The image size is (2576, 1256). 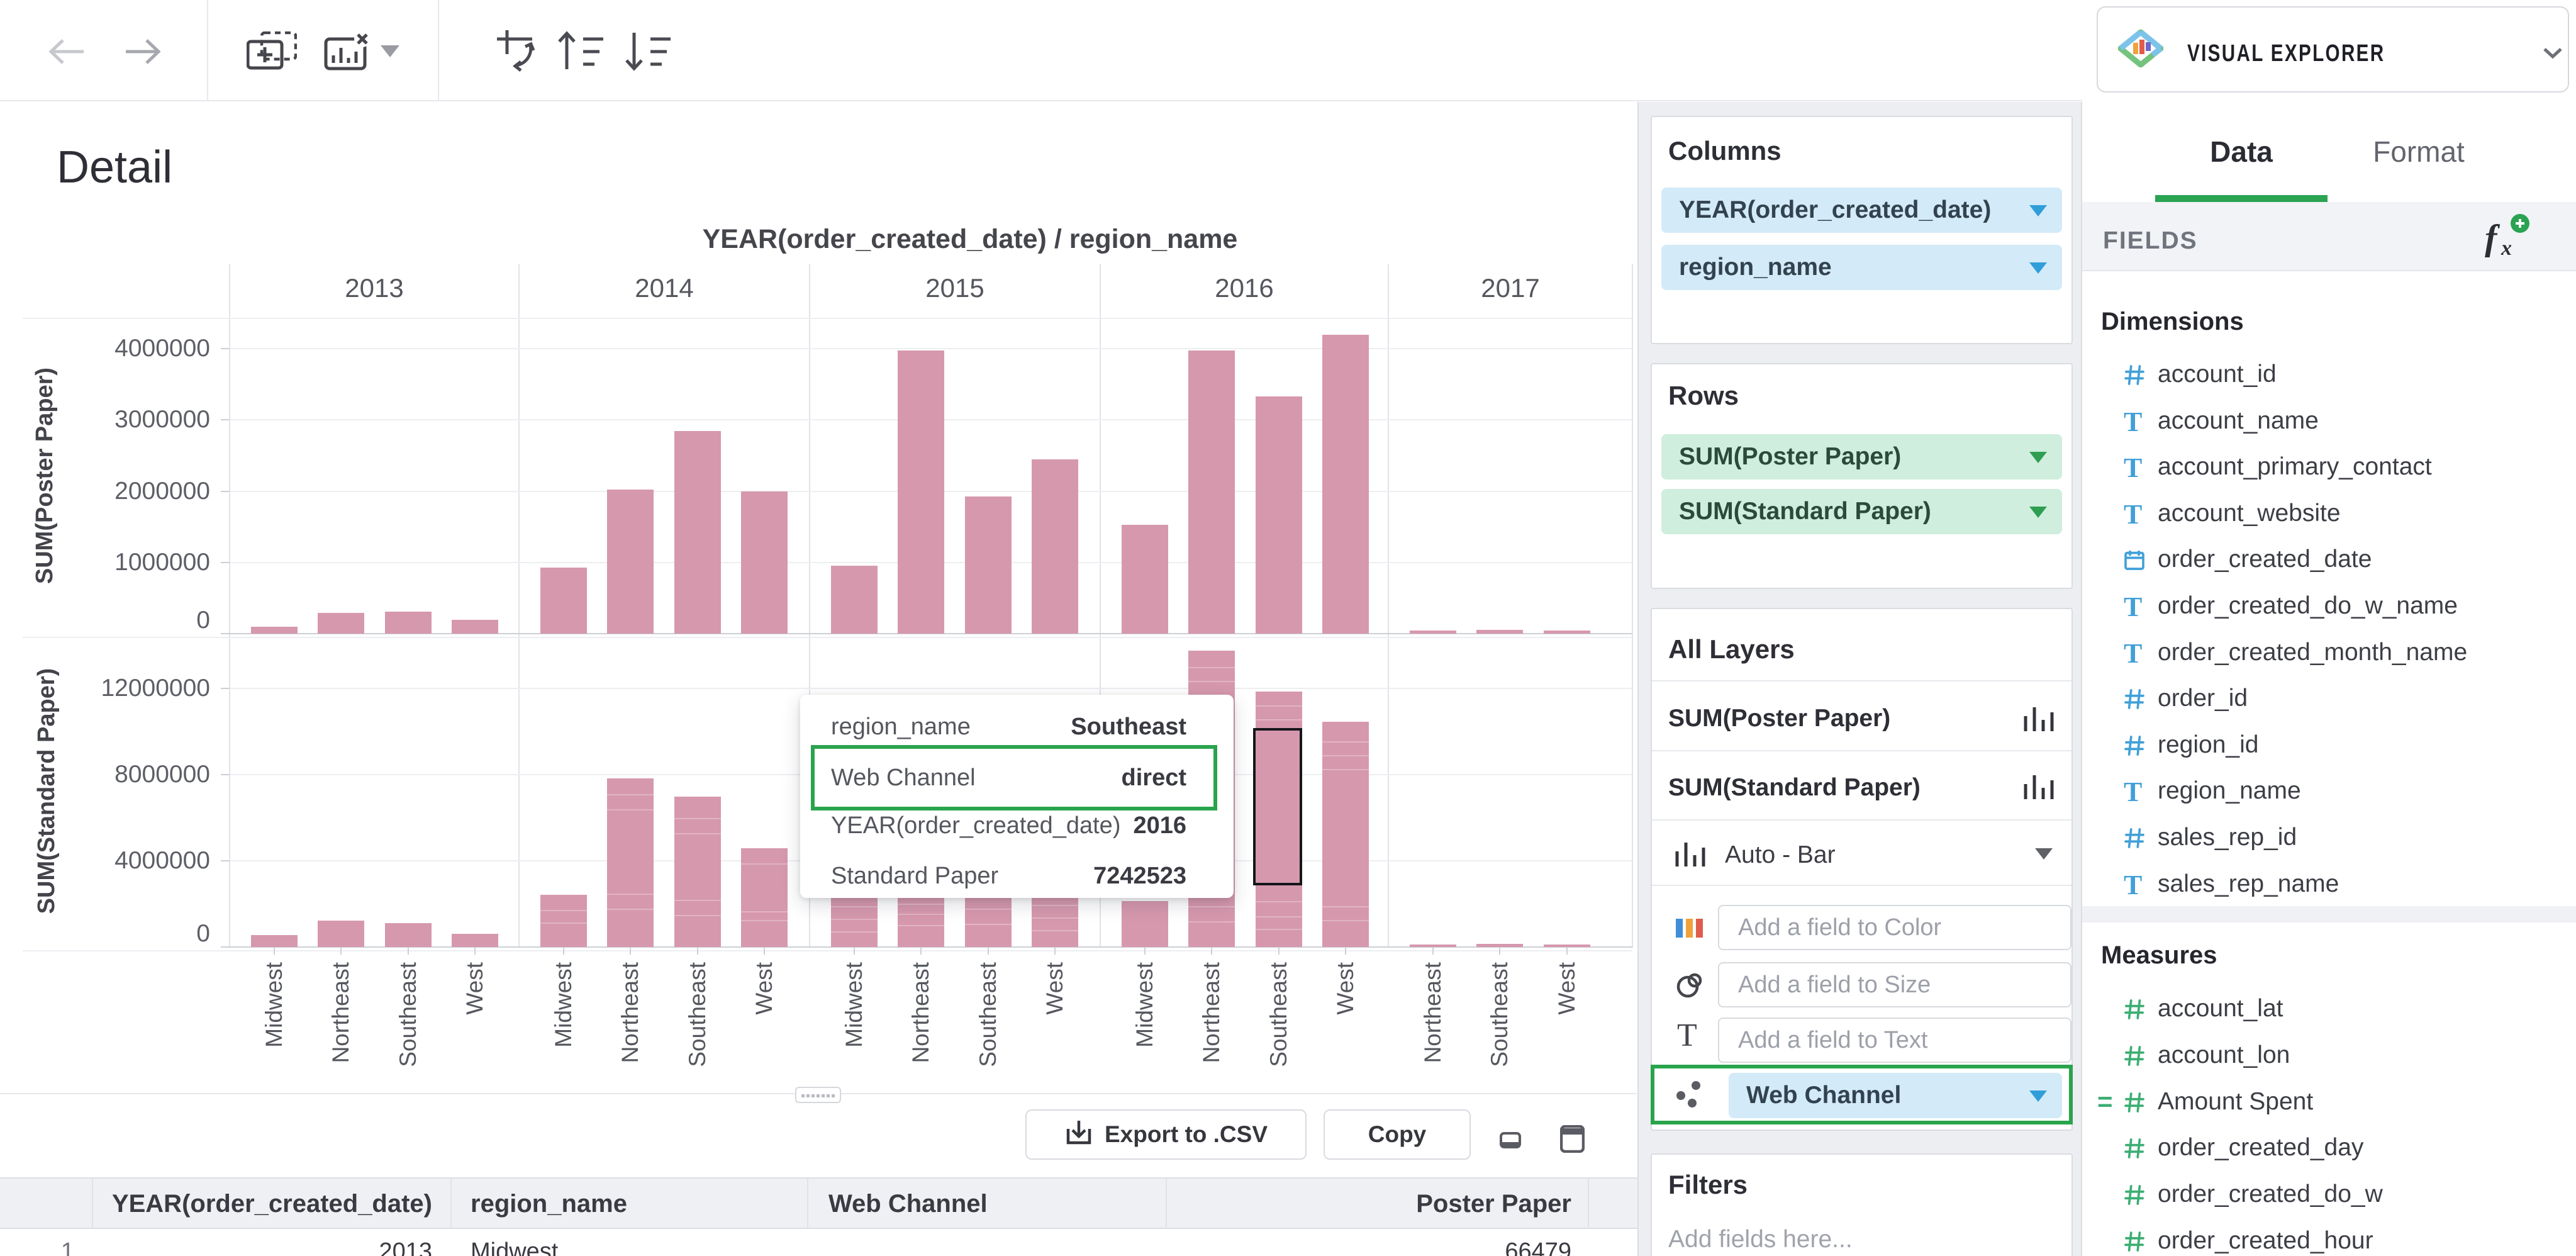 What do you see at coordinates (2493, 237) in the screenshot?
I see `svg-text: f` at bounding box center [2493, 237].